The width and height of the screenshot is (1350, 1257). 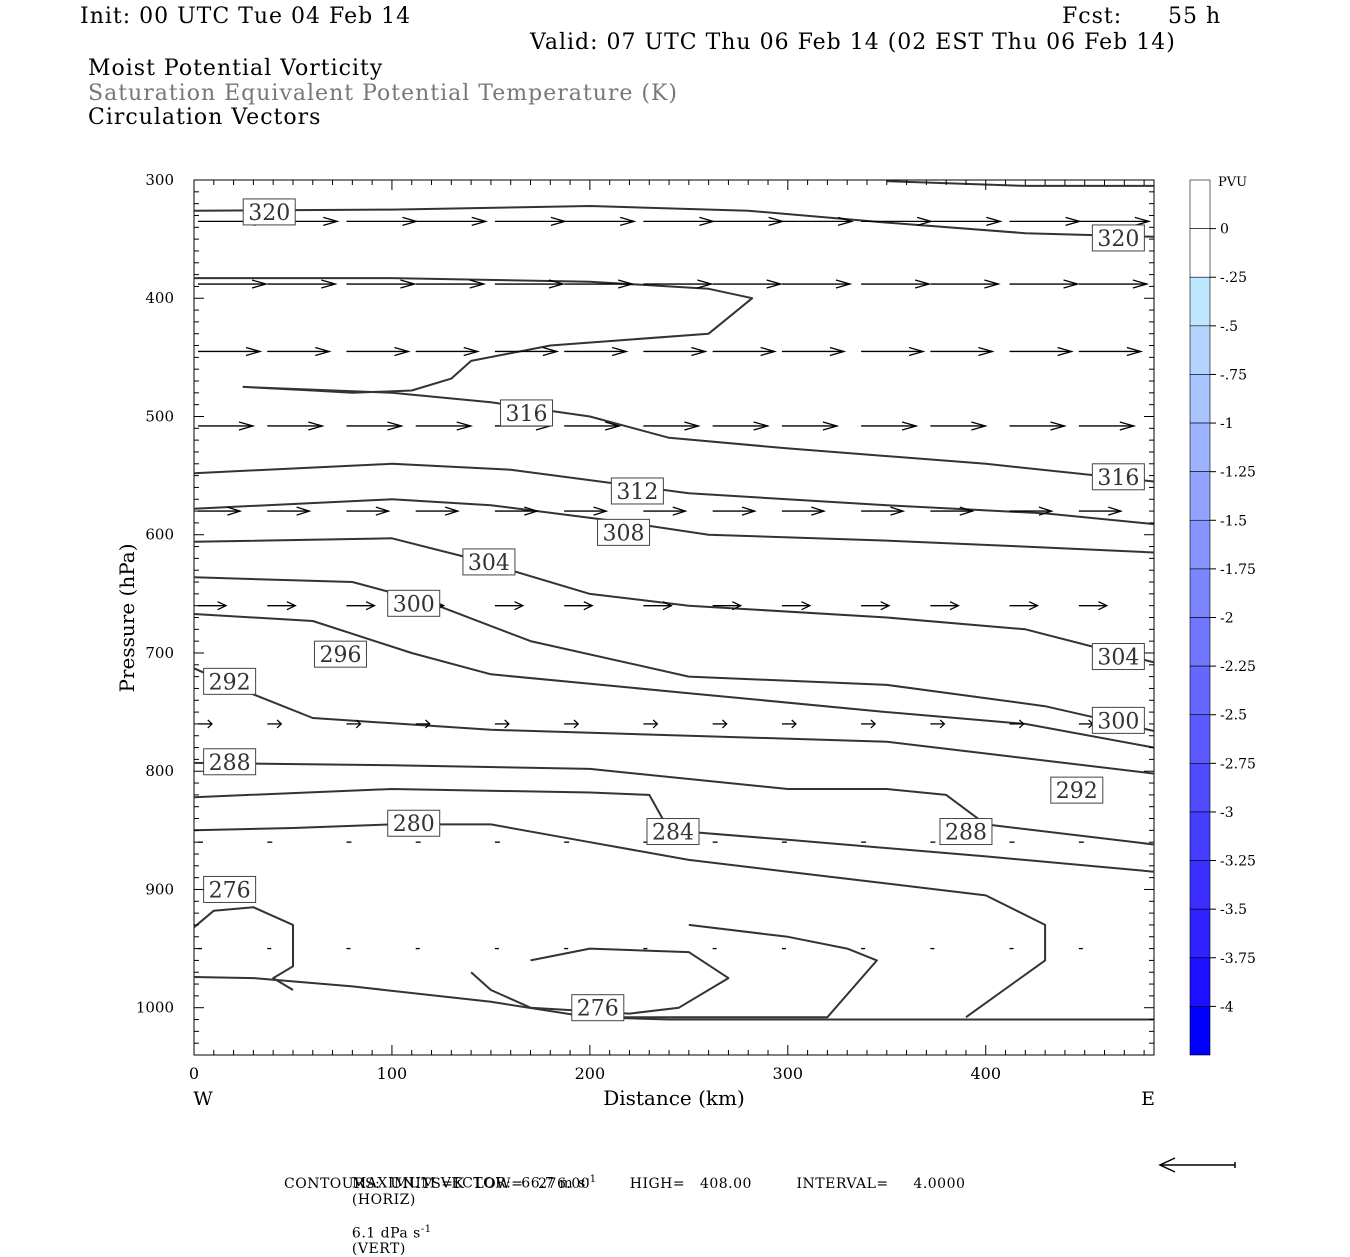 What do you see at coordinates (159, 771) in the screenshot?
I see `y-tick-label: 800` at bounding box center [159, 771].